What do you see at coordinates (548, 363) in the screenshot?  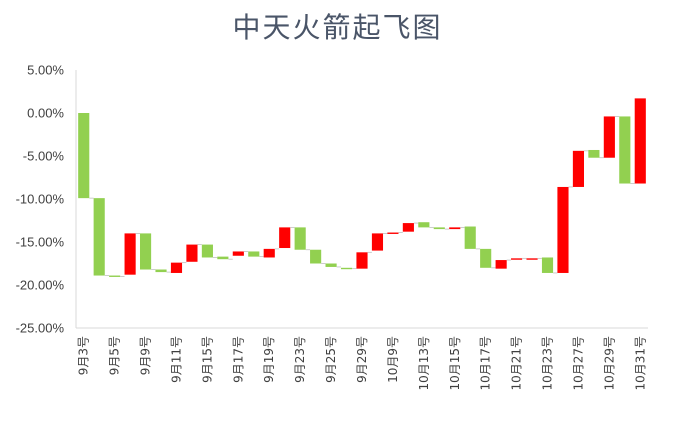 I see `x-tick-label: 10月23号` at bounding box center [548, 363].